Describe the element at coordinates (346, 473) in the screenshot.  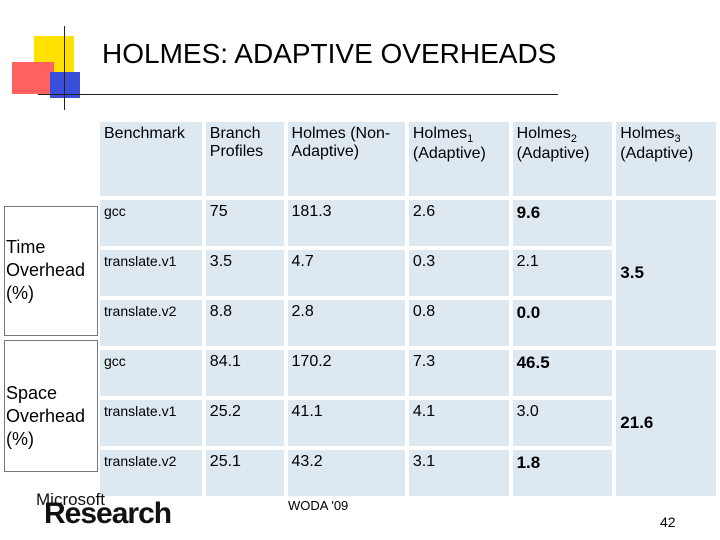
I see `cell-holmes: 43.2` at that location.